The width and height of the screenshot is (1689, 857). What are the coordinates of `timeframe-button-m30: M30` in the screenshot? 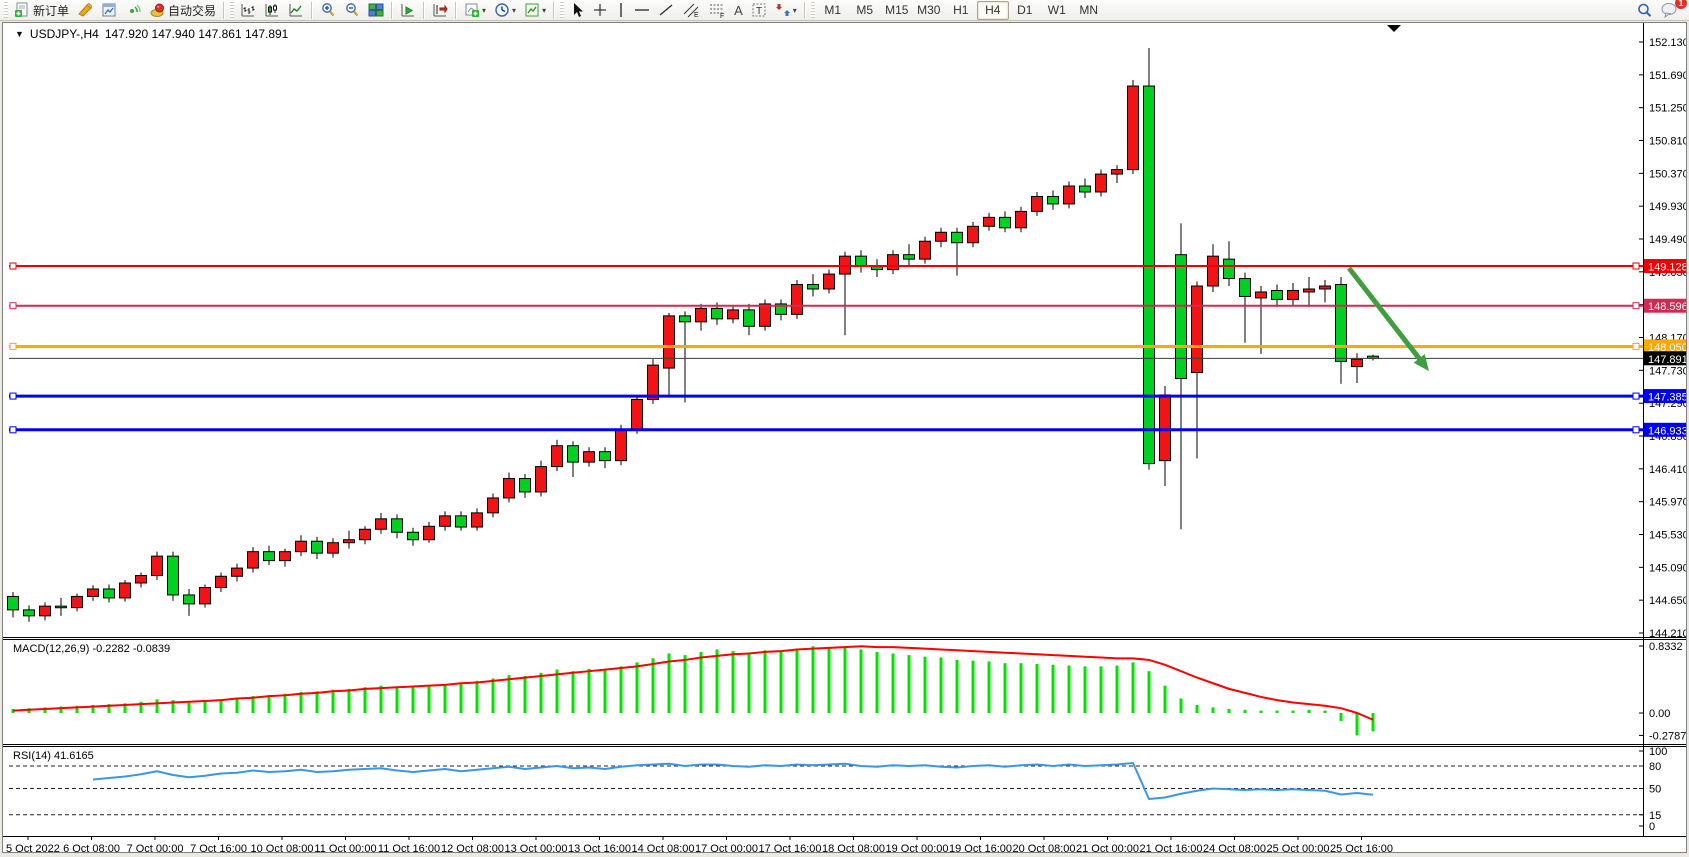 It's located at (929, 10).